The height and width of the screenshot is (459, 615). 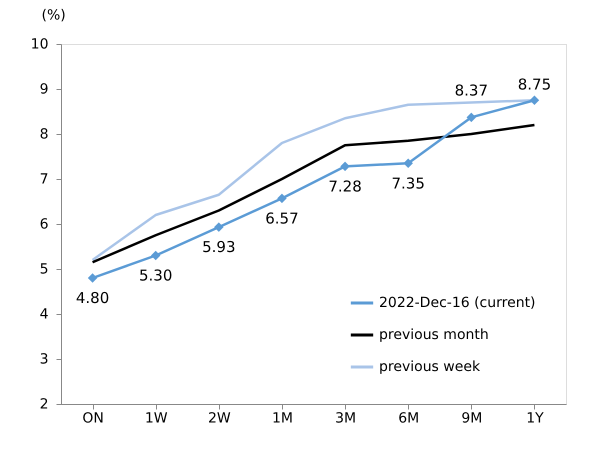 What do you see at coordinates (44, 270) in the screenshot?
I see `y-tick-label: 5` at bounding box center [44, 270].